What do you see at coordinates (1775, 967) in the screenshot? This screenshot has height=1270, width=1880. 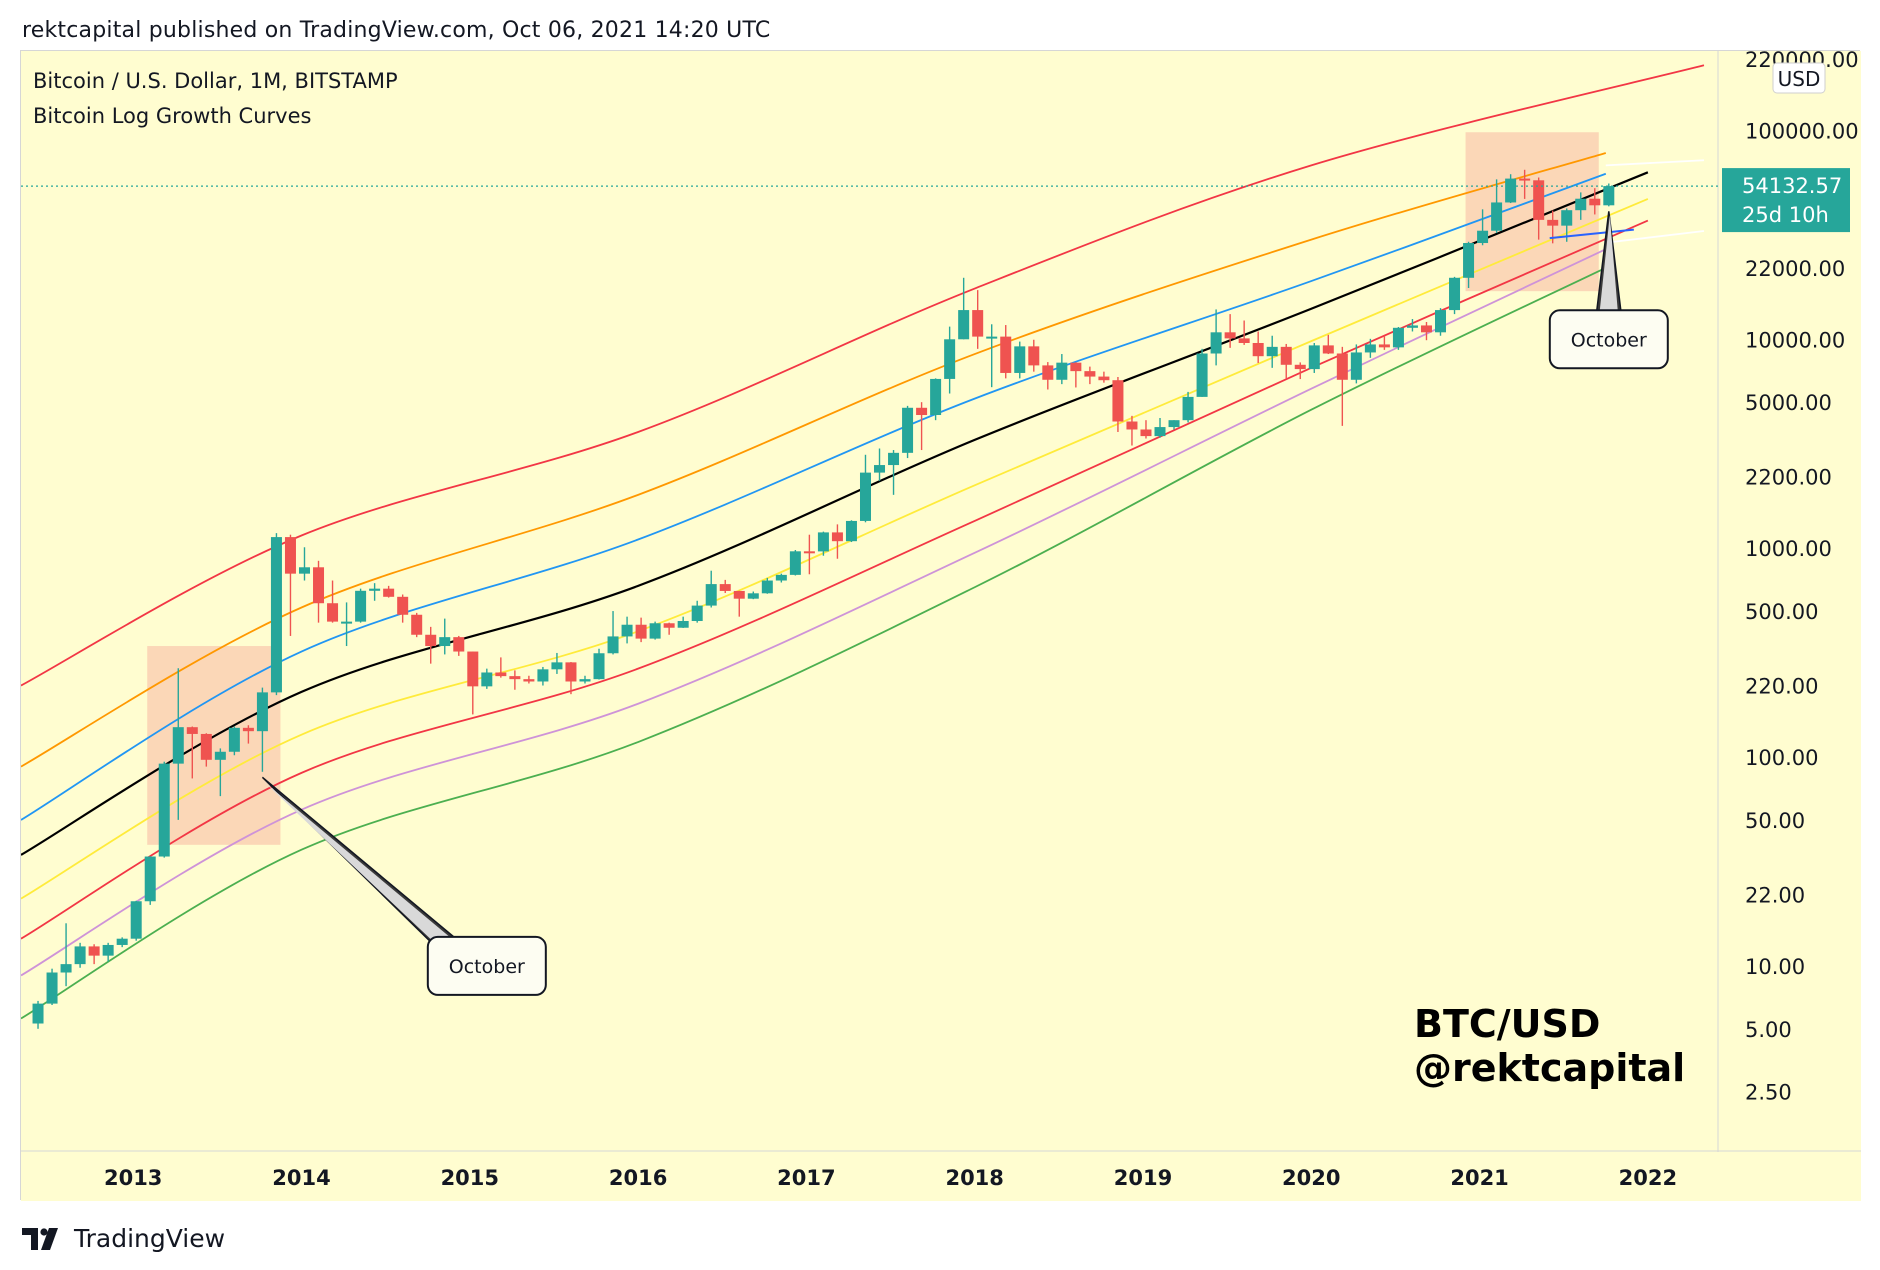 I see `y-tick-label: 10.00` at bounding box center [1775, 967].